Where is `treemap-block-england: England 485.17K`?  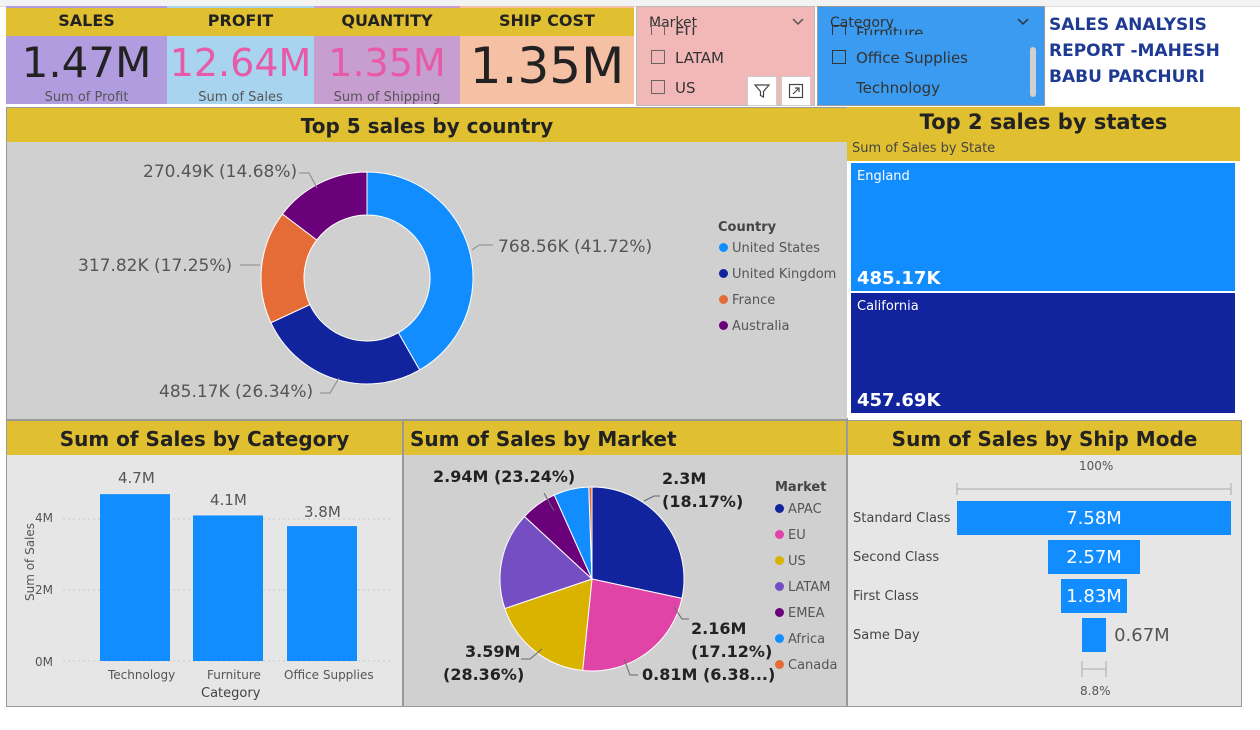
treemap-block-england: England 485.17K is located at coordinates (1043, 227).